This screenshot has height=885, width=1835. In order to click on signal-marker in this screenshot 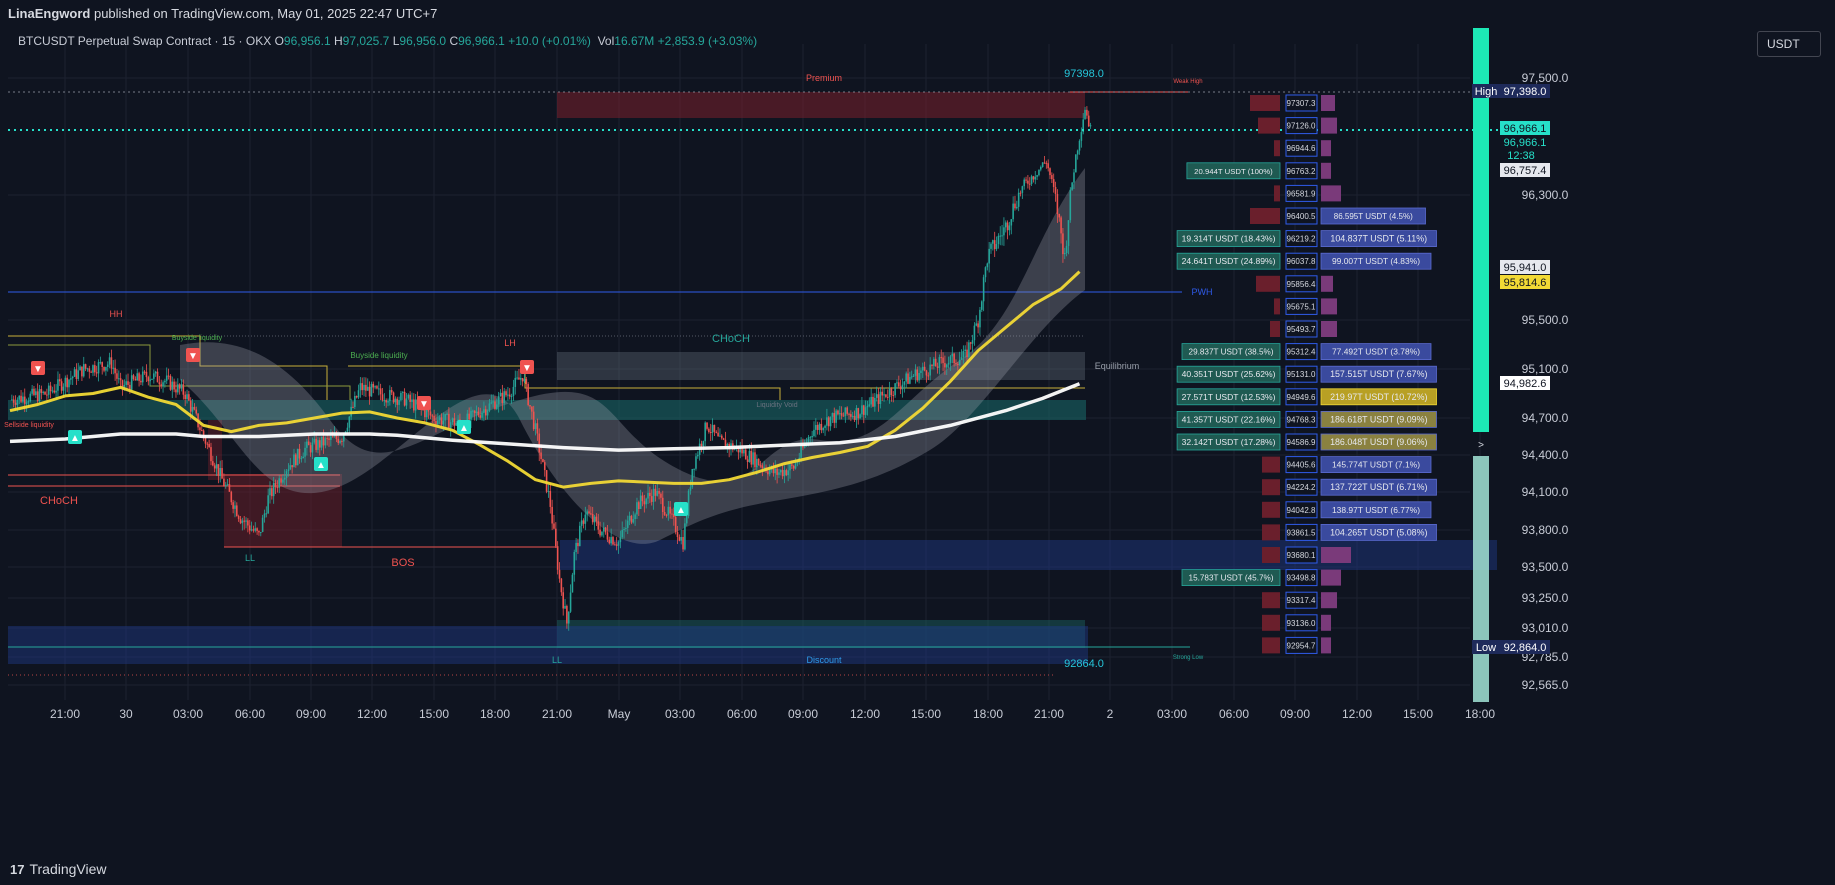, I will do `click(424, 403)`.